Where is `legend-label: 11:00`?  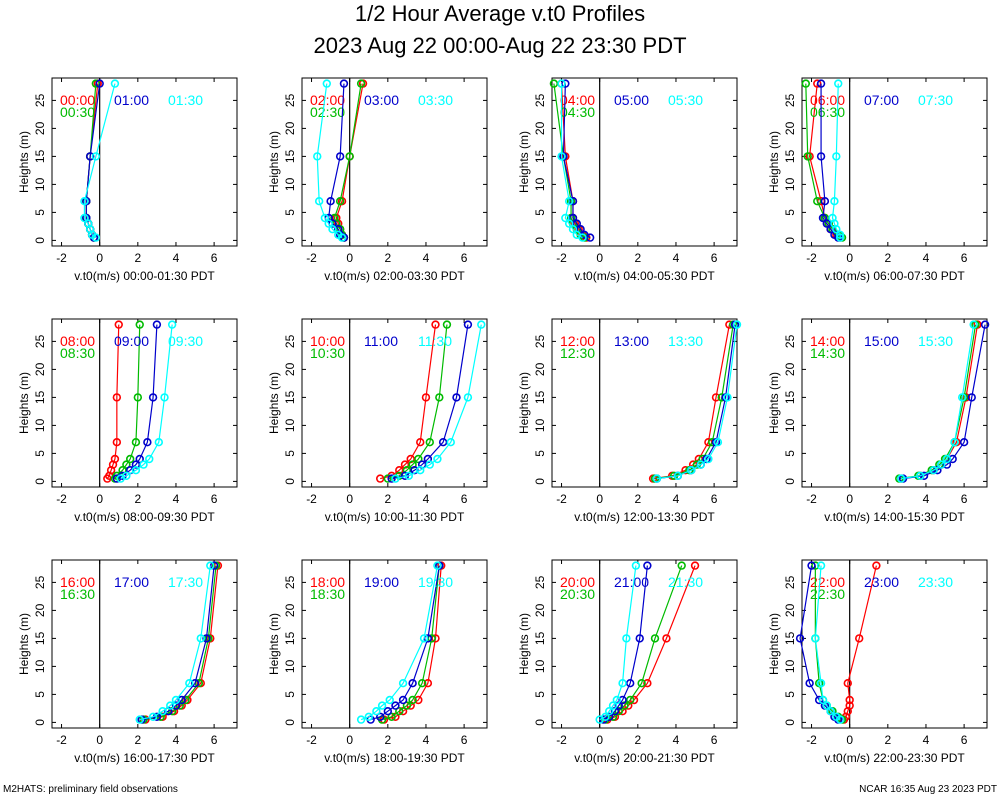
legend-label: 11:00 is located at coordinates (381, 341).